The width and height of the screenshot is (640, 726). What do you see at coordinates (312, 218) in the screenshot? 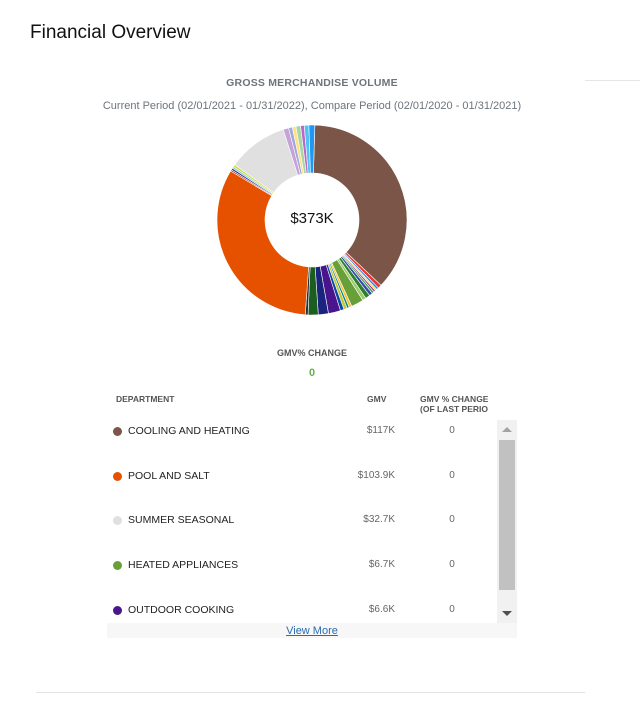
I see `donut-center-value: $373K` at bounding box center [312, 218].